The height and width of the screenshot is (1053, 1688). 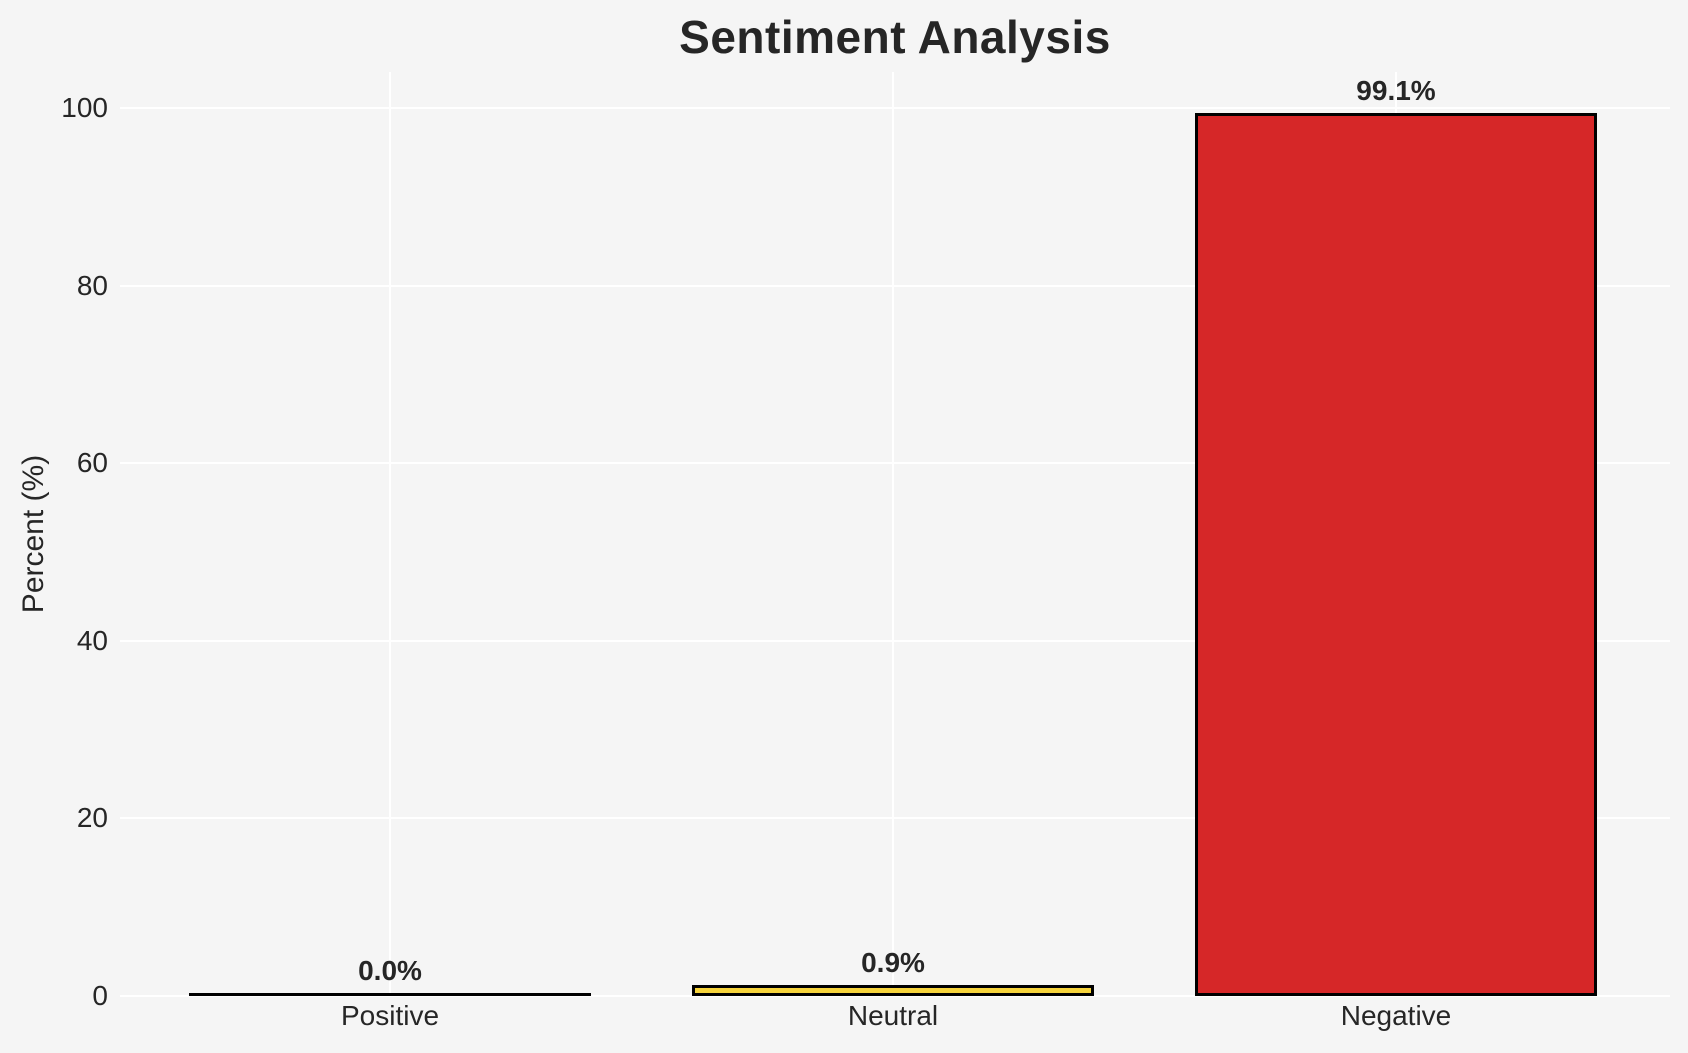 I want to click on bar-value-label: 0.9%, so click(x=893, y=962).